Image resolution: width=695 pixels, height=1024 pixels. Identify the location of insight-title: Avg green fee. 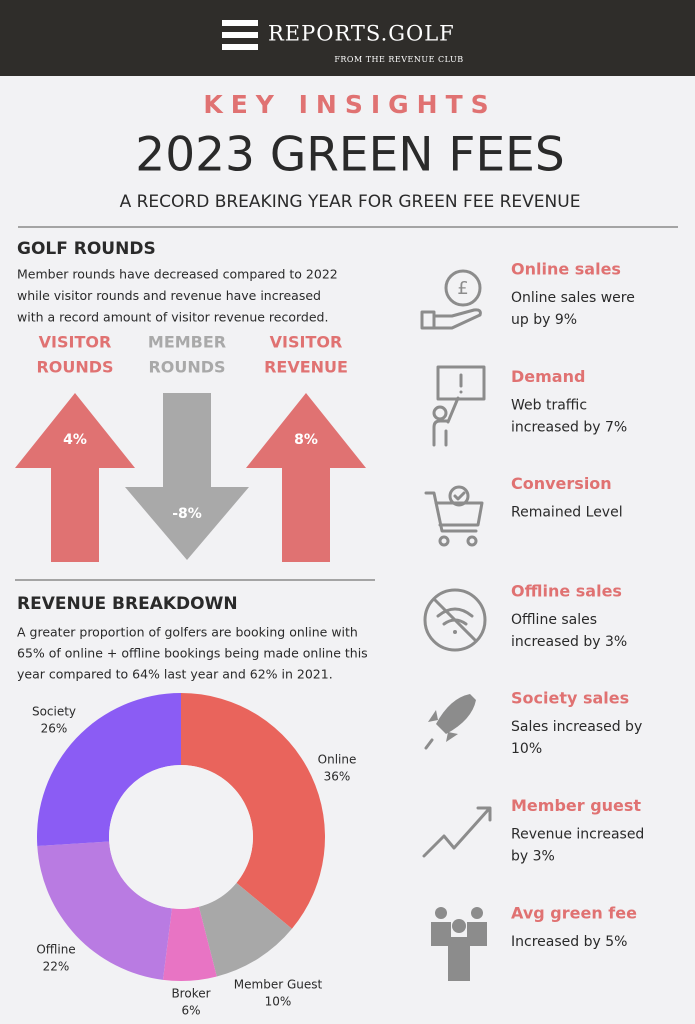
(574, 912).